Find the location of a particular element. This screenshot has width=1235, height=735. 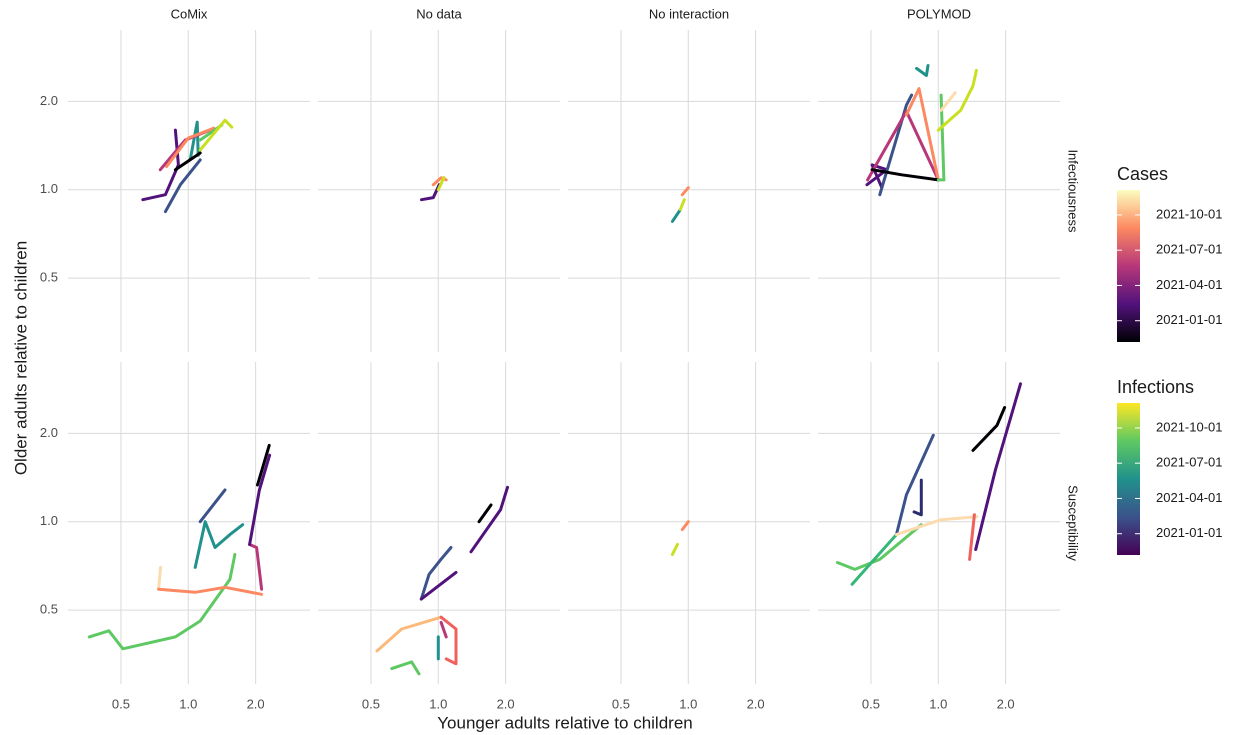

legend-title: Infections is located at coordinates (1155, 387).